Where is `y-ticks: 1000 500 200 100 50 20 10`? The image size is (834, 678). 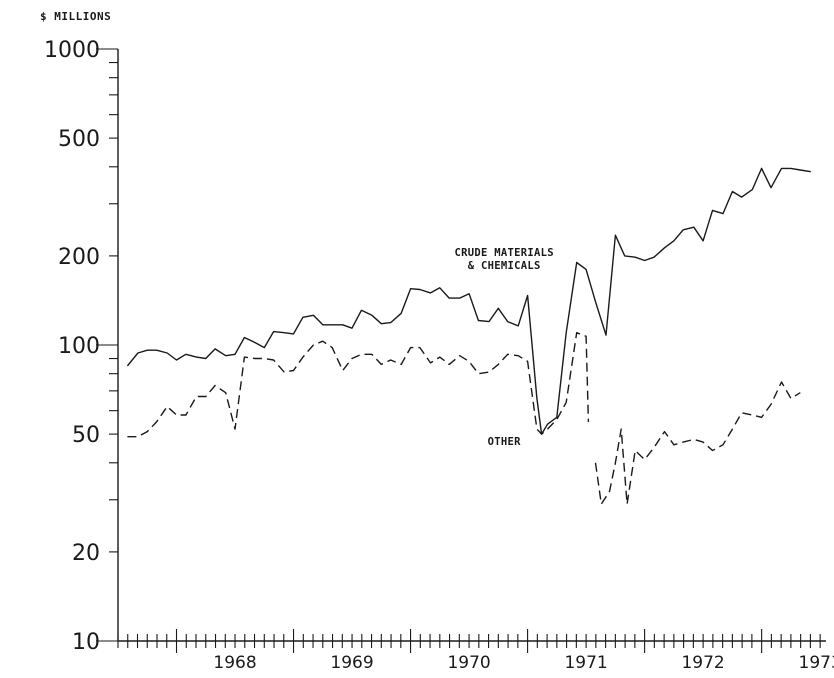
y-ticks: 1000 500 200 100 50 20 10 is located at coordinates (81, 346).